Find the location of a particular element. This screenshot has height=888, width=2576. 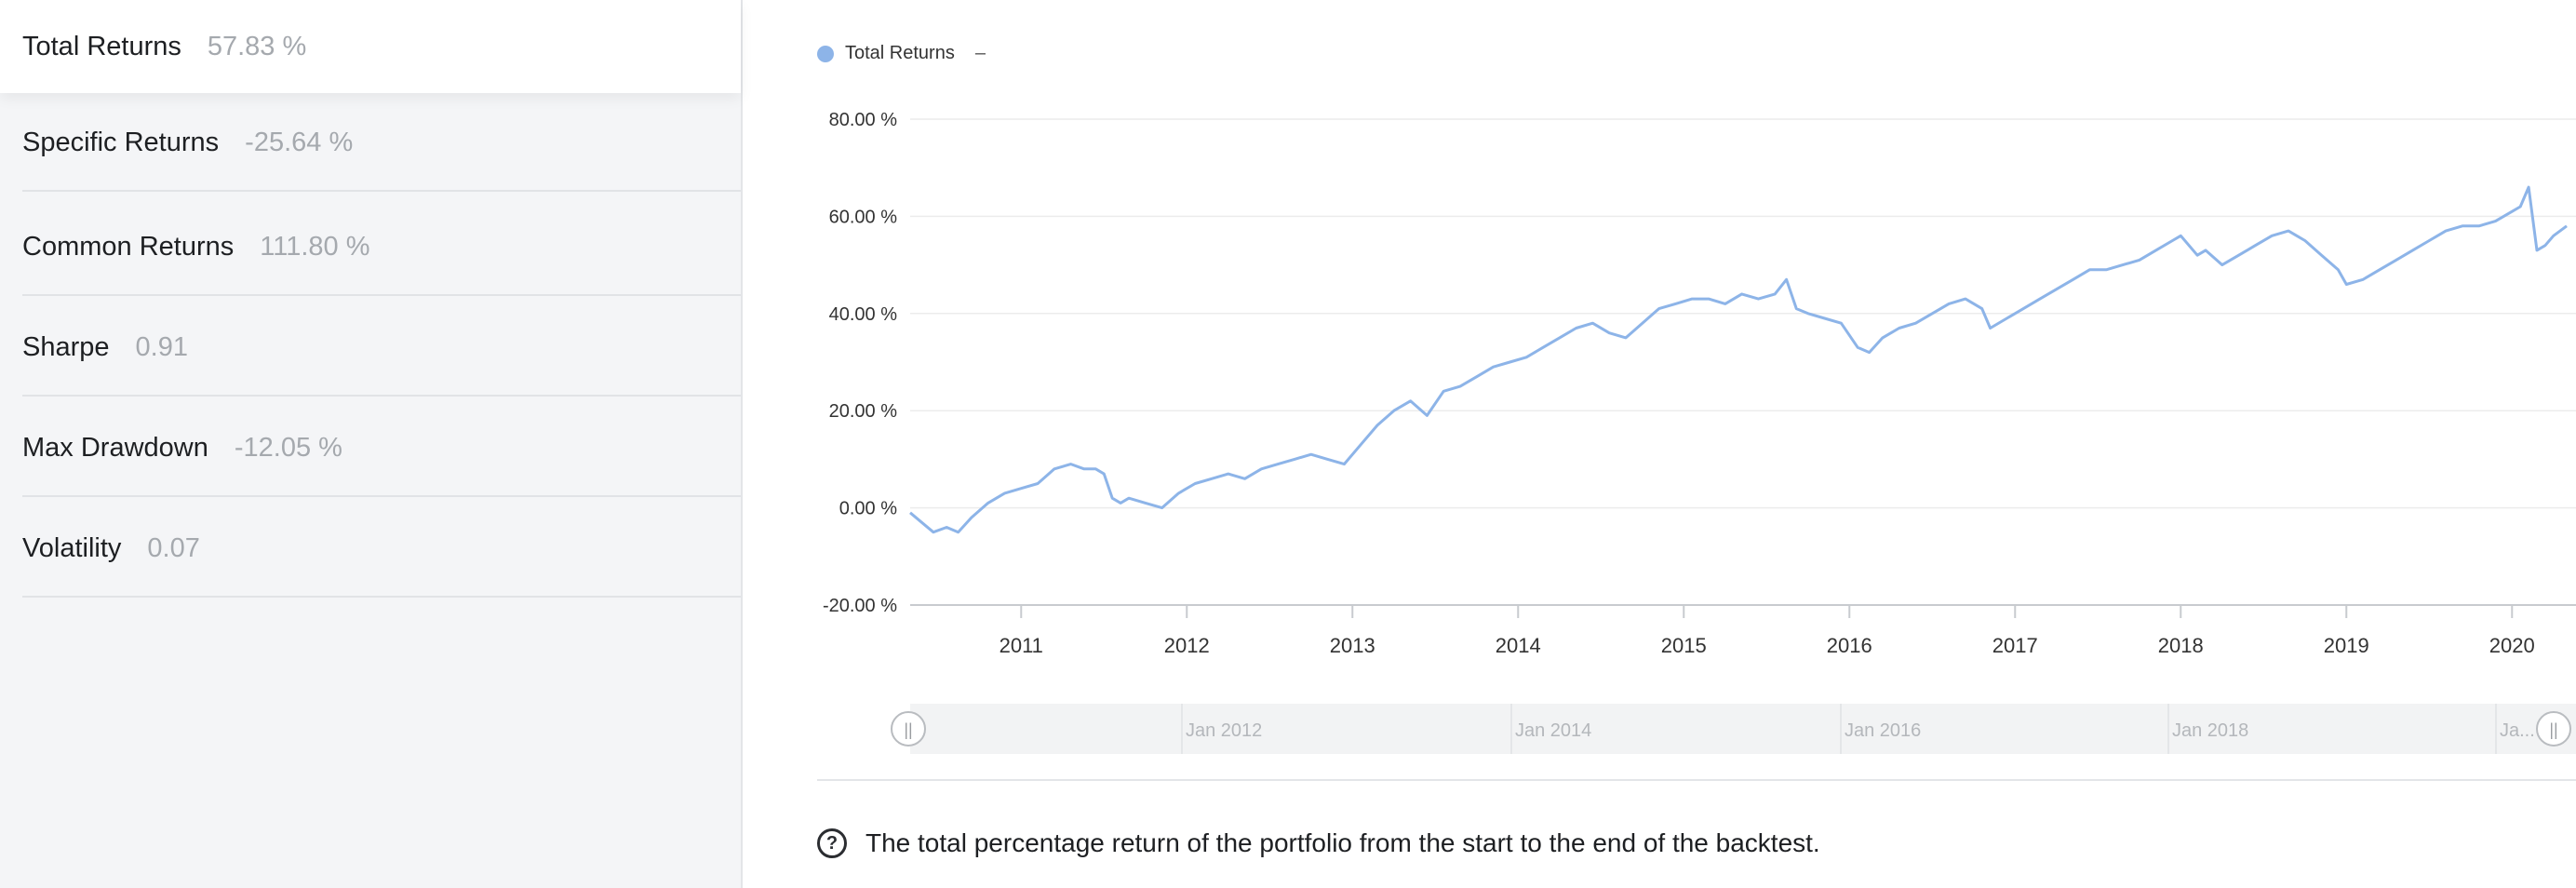

y-axis-tick-label: 80.00 % is located at coordinates (863, 120).